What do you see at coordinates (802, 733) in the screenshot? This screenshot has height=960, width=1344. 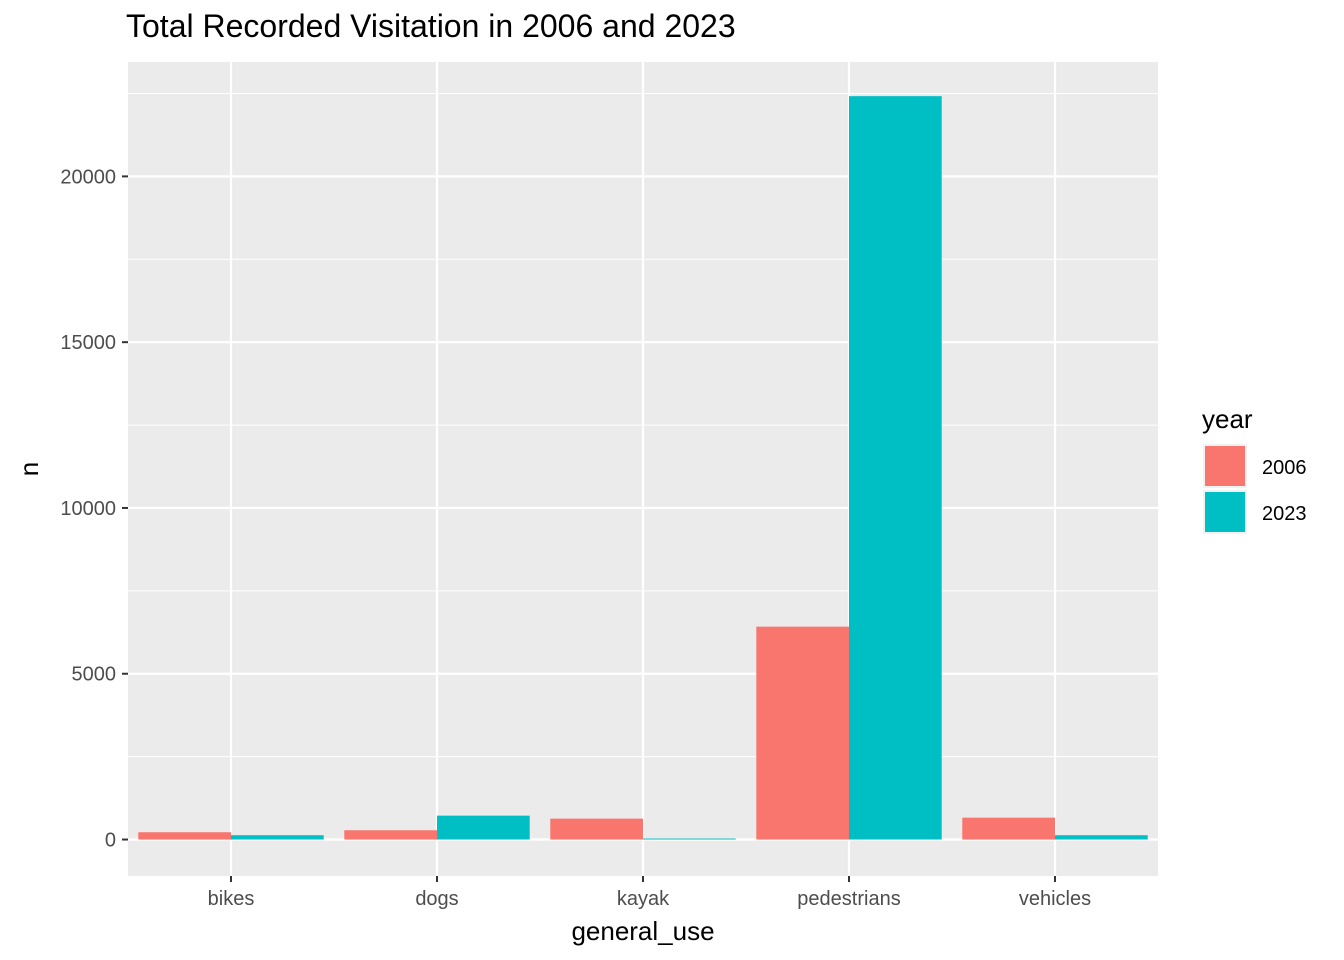 I see `bar-pedestrians-2006` at bounding box center [802, 733].